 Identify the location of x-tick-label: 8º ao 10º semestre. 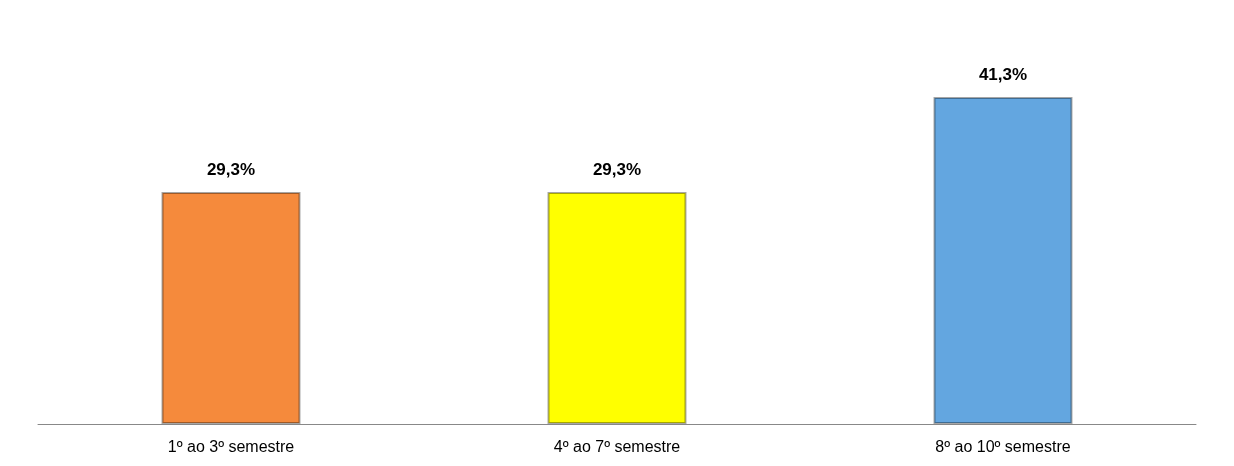
(1003, 446).